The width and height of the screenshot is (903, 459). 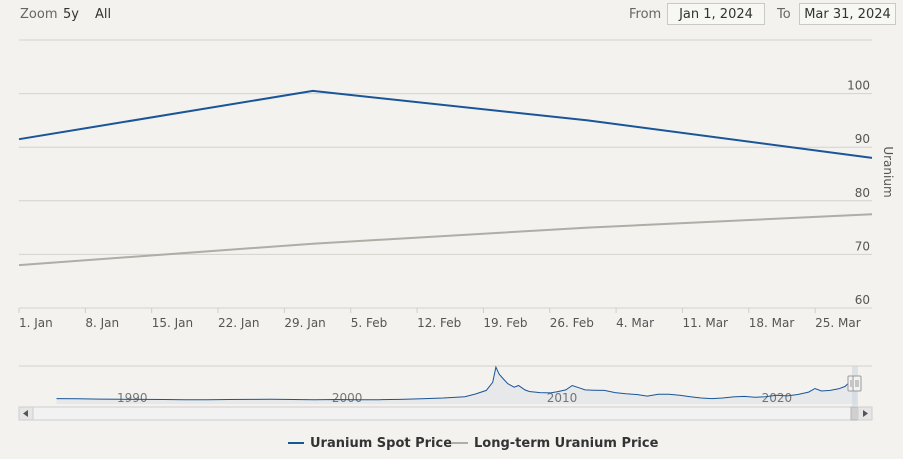 I want to click on legend-label-longterm: Long-term Uranium Price, so click(x=566, y=443).